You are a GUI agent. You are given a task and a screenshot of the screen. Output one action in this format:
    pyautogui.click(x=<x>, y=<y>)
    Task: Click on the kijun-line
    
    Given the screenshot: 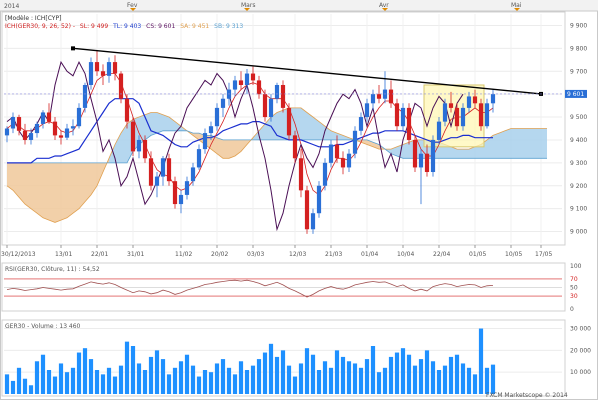 What is the action you would take?
    pyautogui.click(x=250, y=131)
    